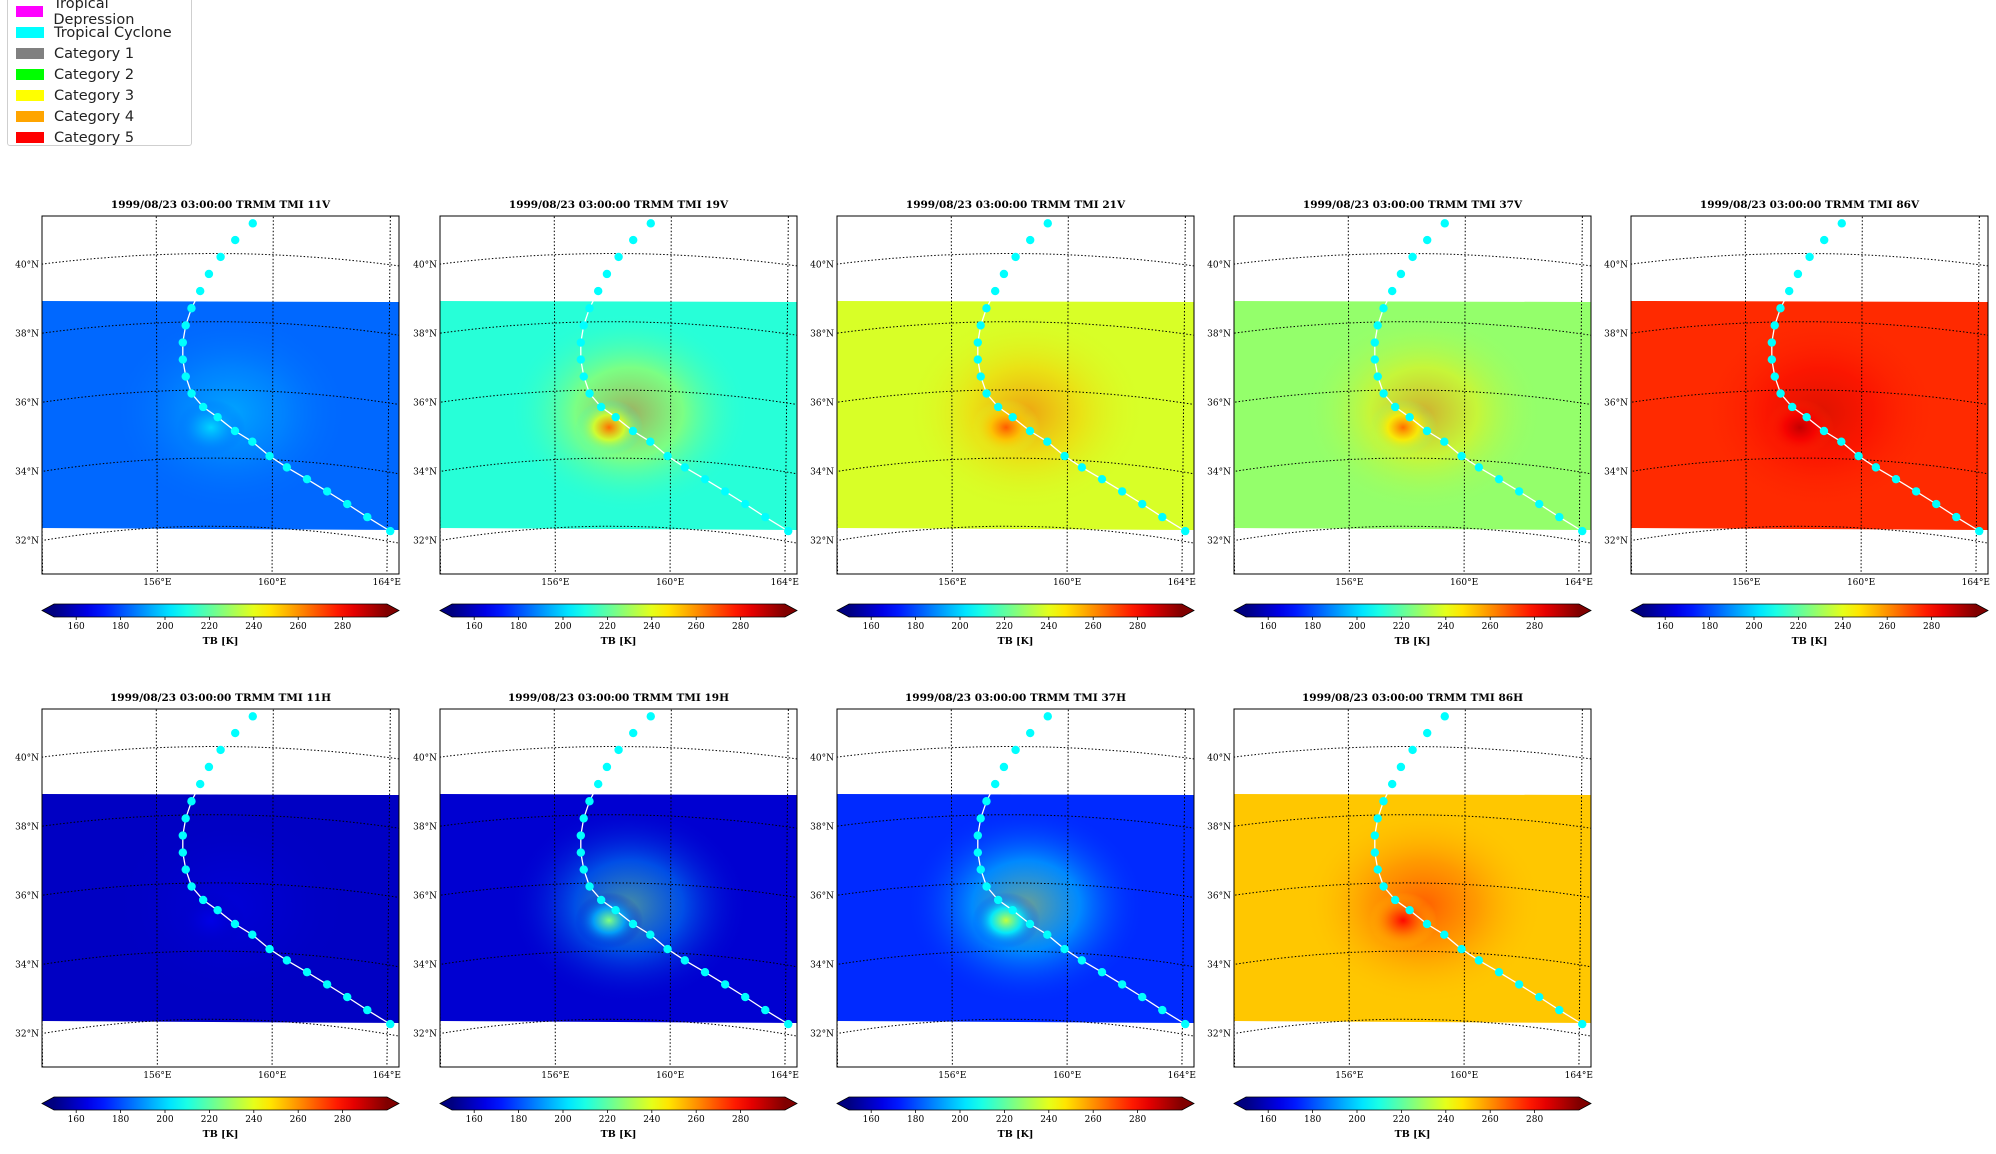 This screenshot has width=1996, height=1154. I want to click on colorbar-tick-label: 240, so click(253, 627).